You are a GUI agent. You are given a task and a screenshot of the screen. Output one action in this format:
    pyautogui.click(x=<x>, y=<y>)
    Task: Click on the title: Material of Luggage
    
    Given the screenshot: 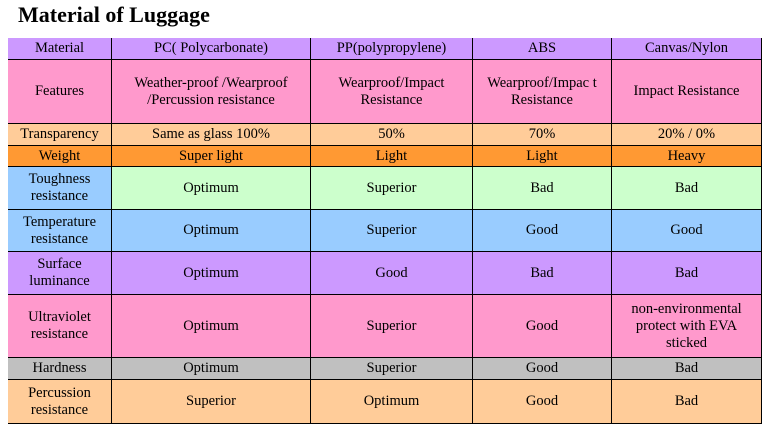 What is the action you would take?
    pyautogui.click(x=114, y=14)
    